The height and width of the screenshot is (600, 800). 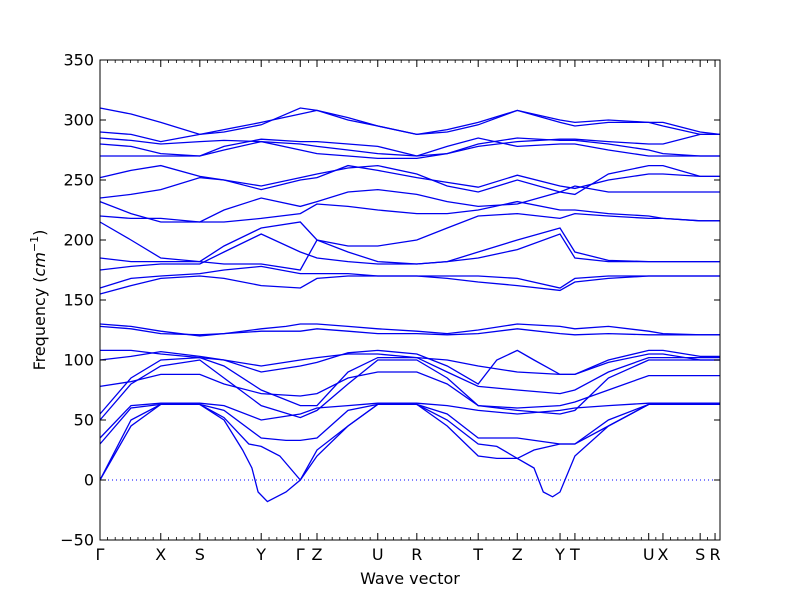 What do you see at coordinates (78, 360) in the screenshot?
I see `y-tick-label: 100` at bounding box center [78, 360].